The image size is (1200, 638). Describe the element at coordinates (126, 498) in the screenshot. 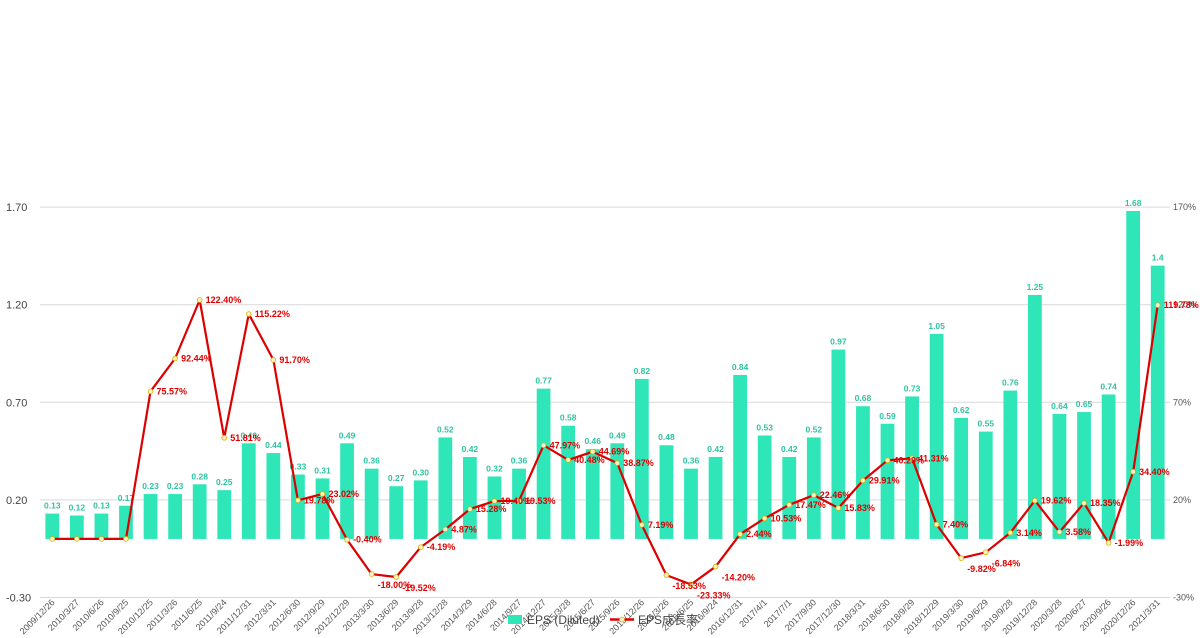

I see `eps-bar-label: 0.17` at that location.